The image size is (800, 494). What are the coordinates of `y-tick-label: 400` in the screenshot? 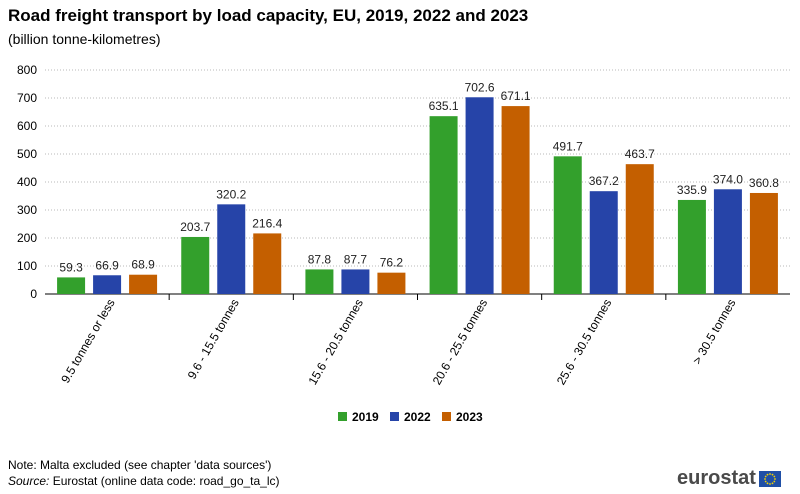 It's located at (27, 182).